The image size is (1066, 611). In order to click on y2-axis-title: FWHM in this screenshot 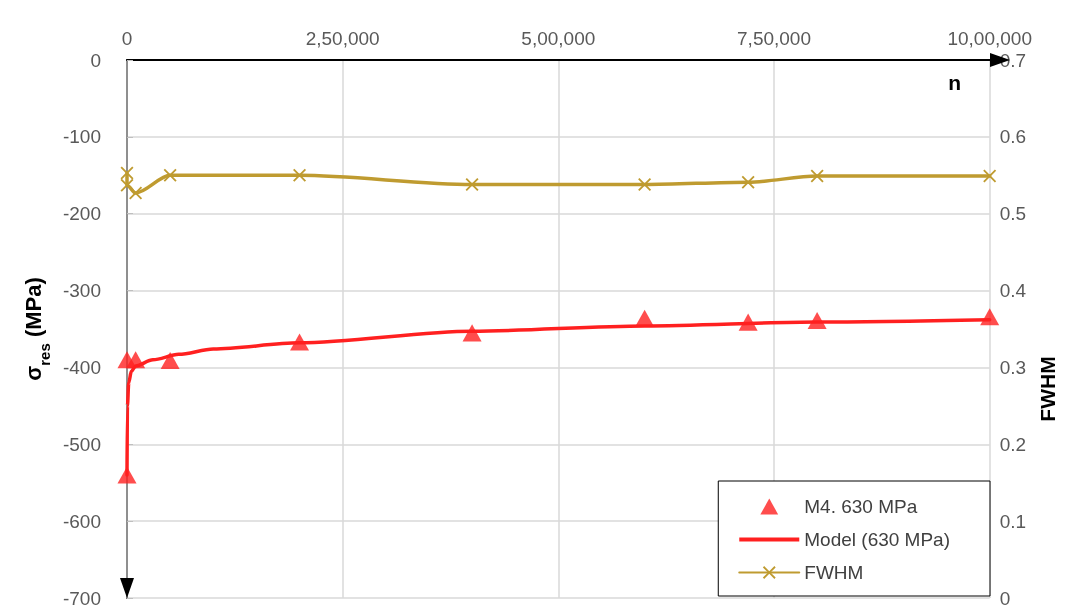, I will do `click(1047, 389)`.